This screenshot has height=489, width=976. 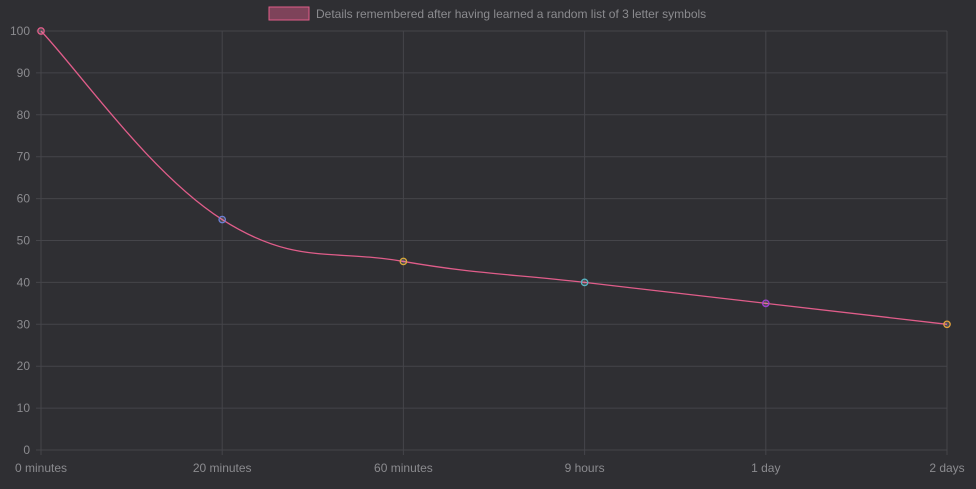 What do you see at coordinates (585, 468) in the screenshot?
I see `x-tick-label: 9 hours` at bounding box center [585, 468].